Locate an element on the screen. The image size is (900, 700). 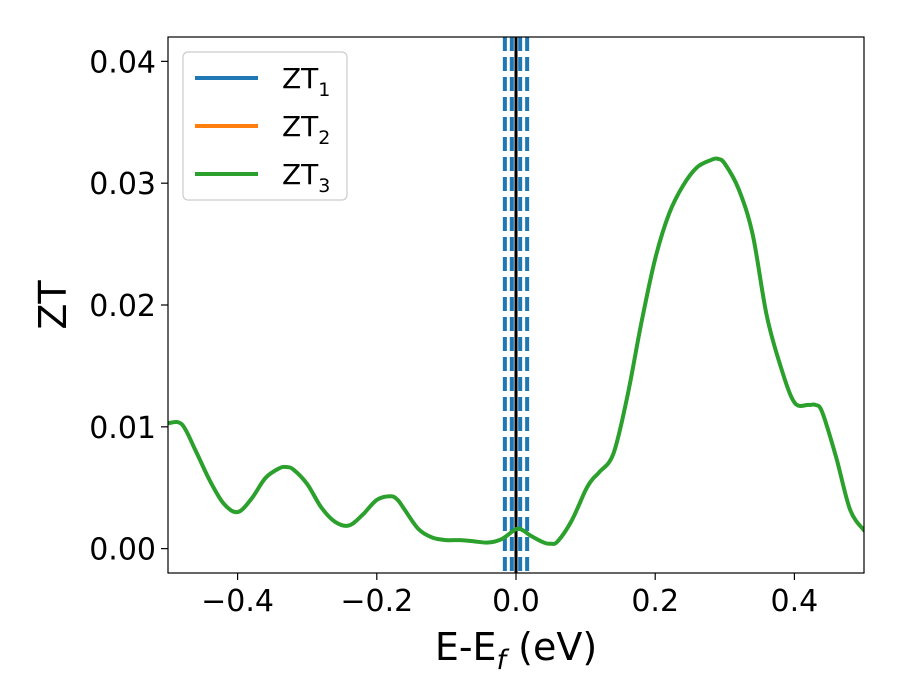
x-axis-label: E-Ef (eV) is located at coordinates (516, 650).